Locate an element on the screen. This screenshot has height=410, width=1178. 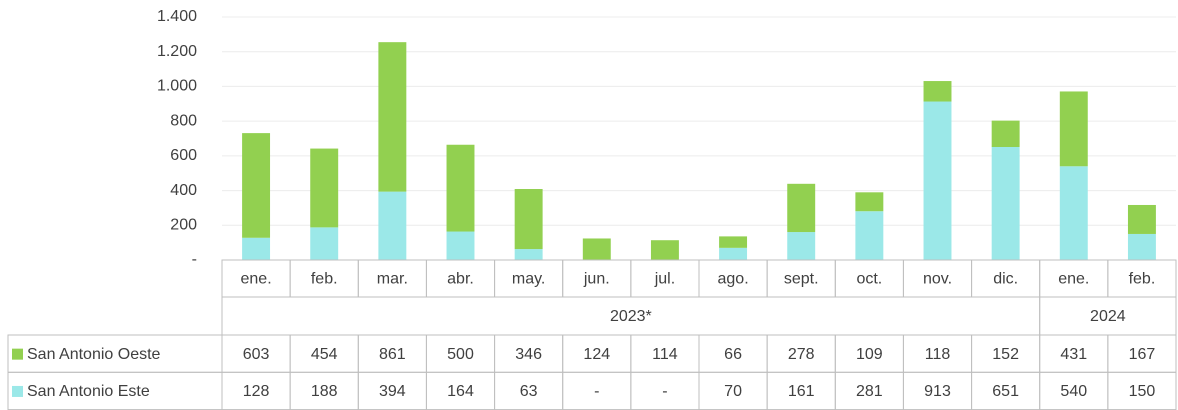
y-tick-label: 1.400 is located at coordinates (177, 16).